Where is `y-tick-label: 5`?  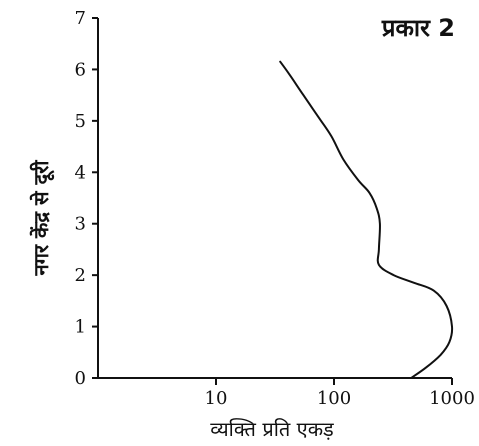
y-tick-label: 5 is located at coordinates (80, 121).